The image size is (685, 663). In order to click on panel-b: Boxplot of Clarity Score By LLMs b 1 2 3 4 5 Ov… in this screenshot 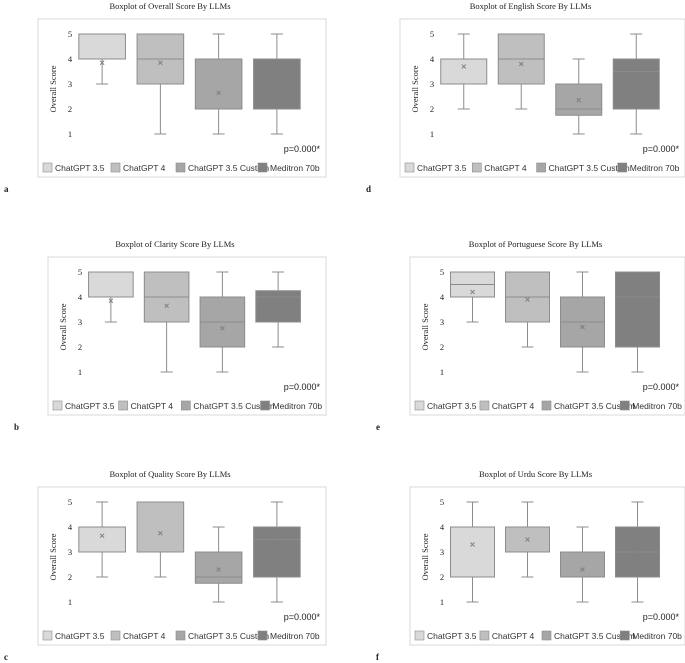, I will do `click(170, 335)`.